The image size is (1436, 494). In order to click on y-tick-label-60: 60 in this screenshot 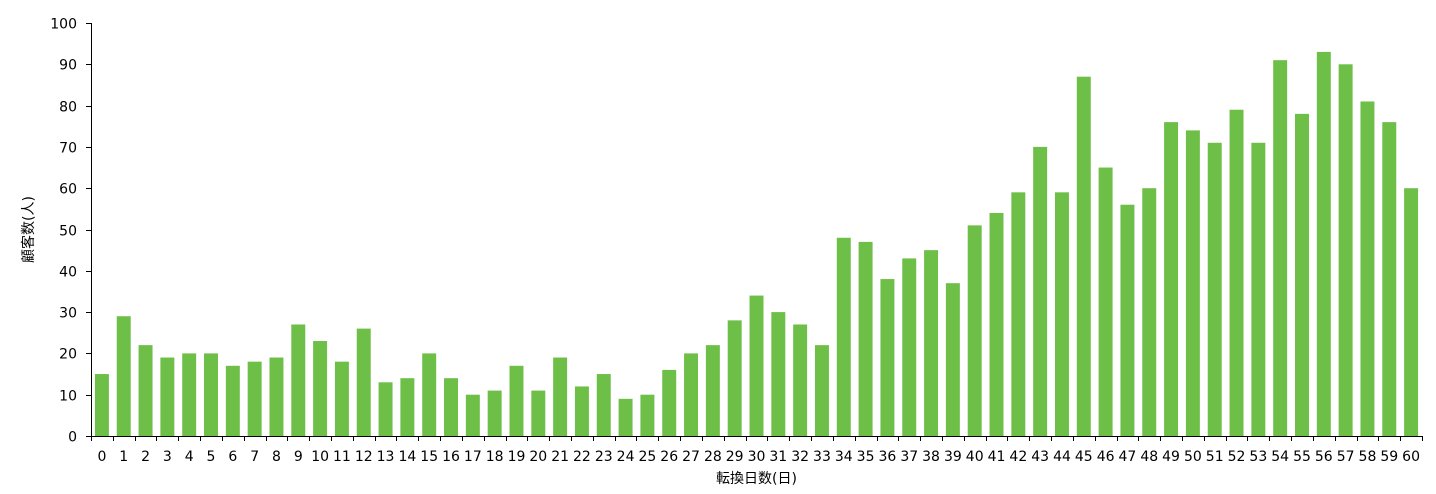, I will do `click(68, 190)`.